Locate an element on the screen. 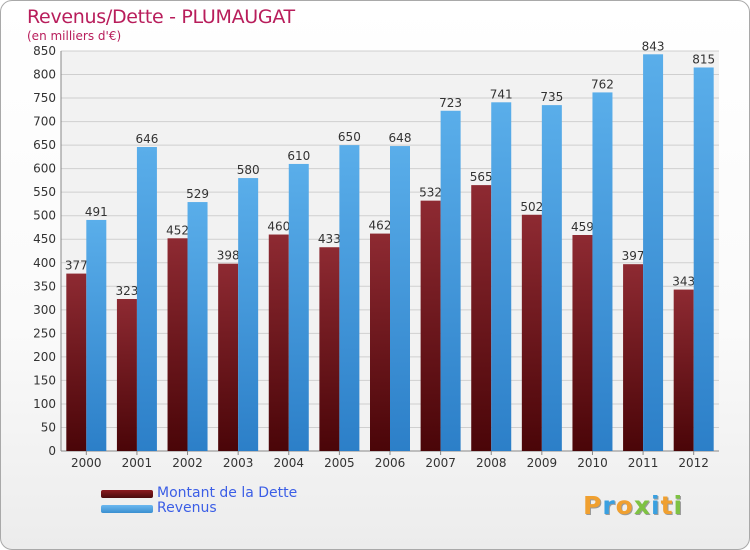 This screenshot has height=550, width=750. data-label-revenus: 648 is located at coordinates (400, 138).